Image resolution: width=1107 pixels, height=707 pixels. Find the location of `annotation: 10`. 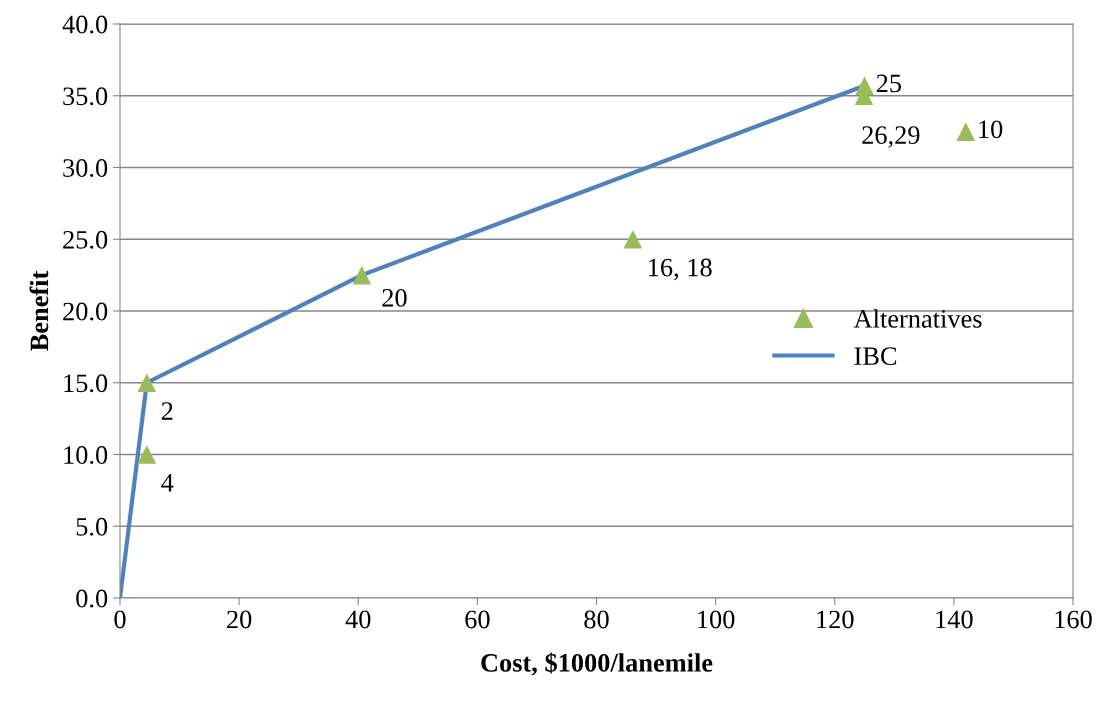

annotation: 10 is located at coordinates (991, 129).